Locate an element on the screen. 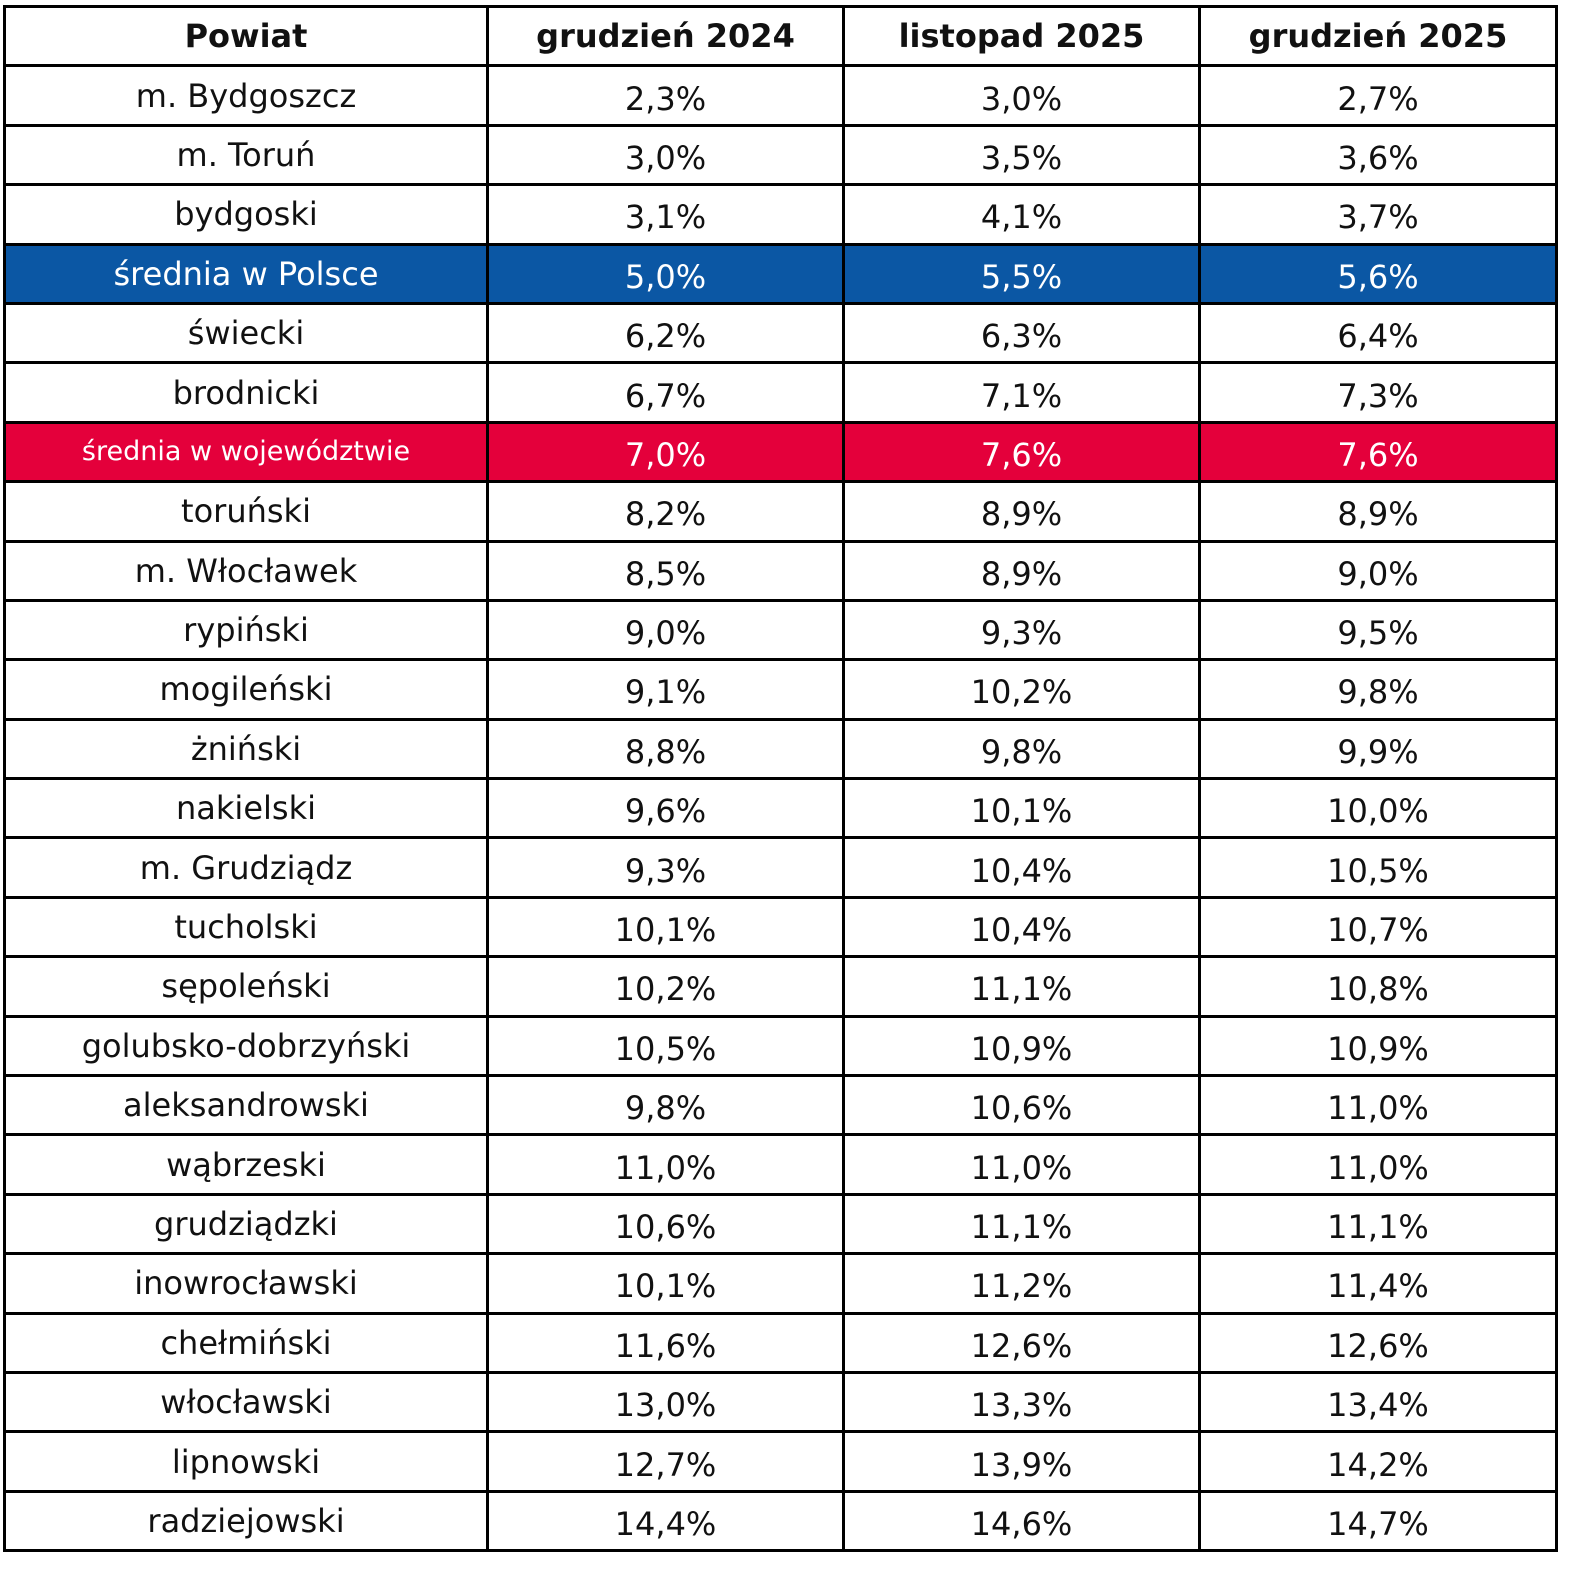 The height and width of the screenshot is (1596, 1586). table-row: bydgoski 3,1% 4,1% 3,7% is located at coordinates (780, 214).